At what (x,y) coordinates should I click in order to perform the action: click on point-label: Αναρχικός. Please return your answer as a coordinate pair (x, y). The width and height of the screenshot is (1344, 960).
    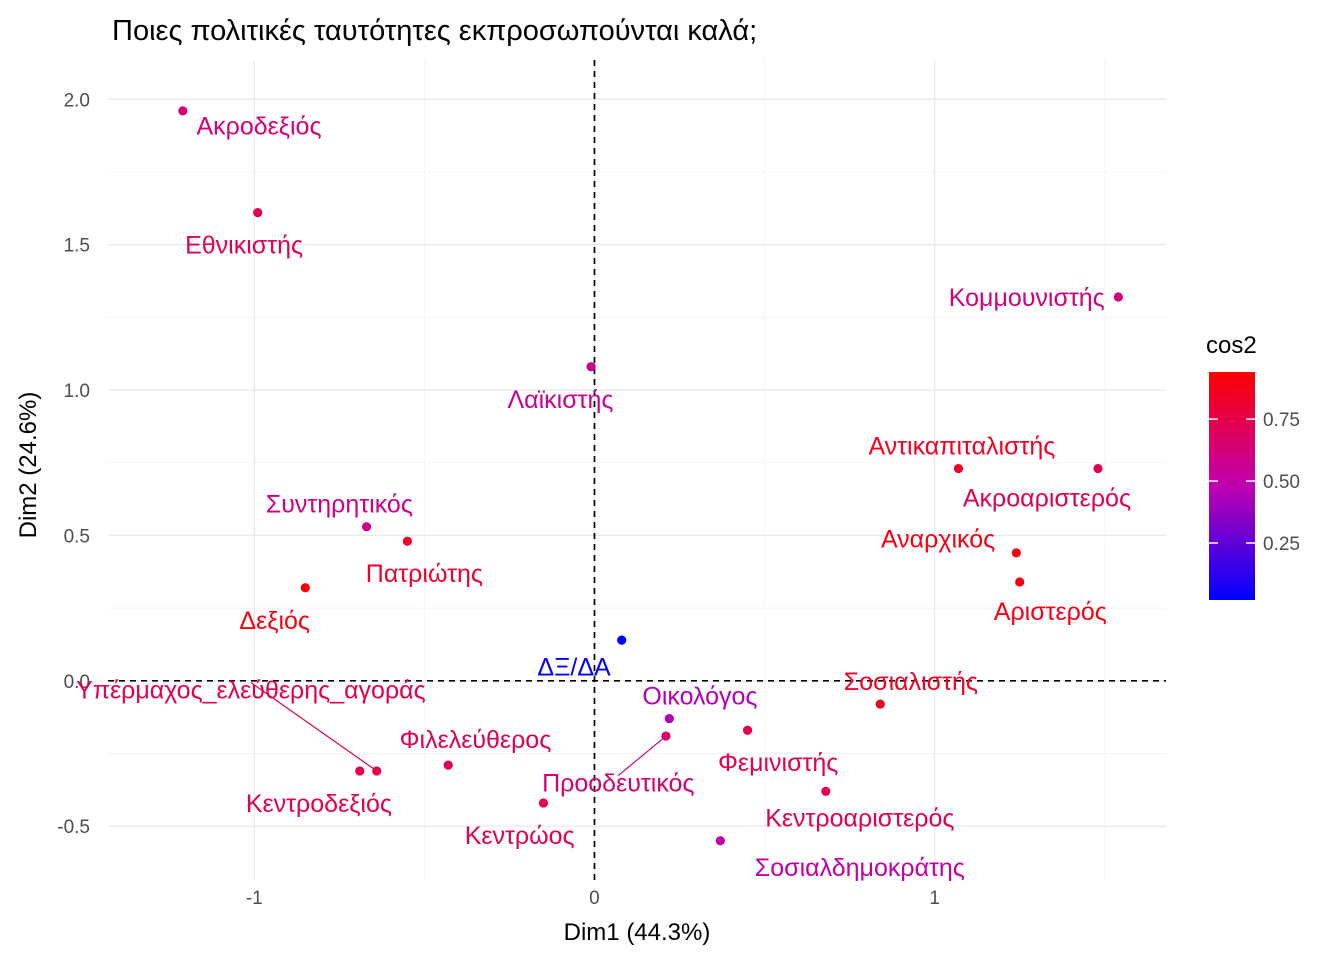
    Looking at the image, I should click on (938, 539).